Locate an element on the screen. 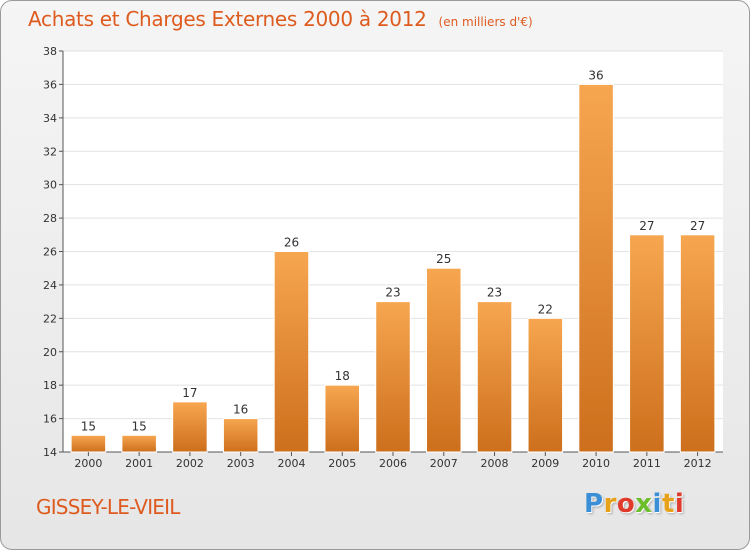 Image resolution: width=750 pixels, height=550 pixels. chart-title-text: Achats et Charges Externes 2000 à 2012 is located at coordinates (227, 19).